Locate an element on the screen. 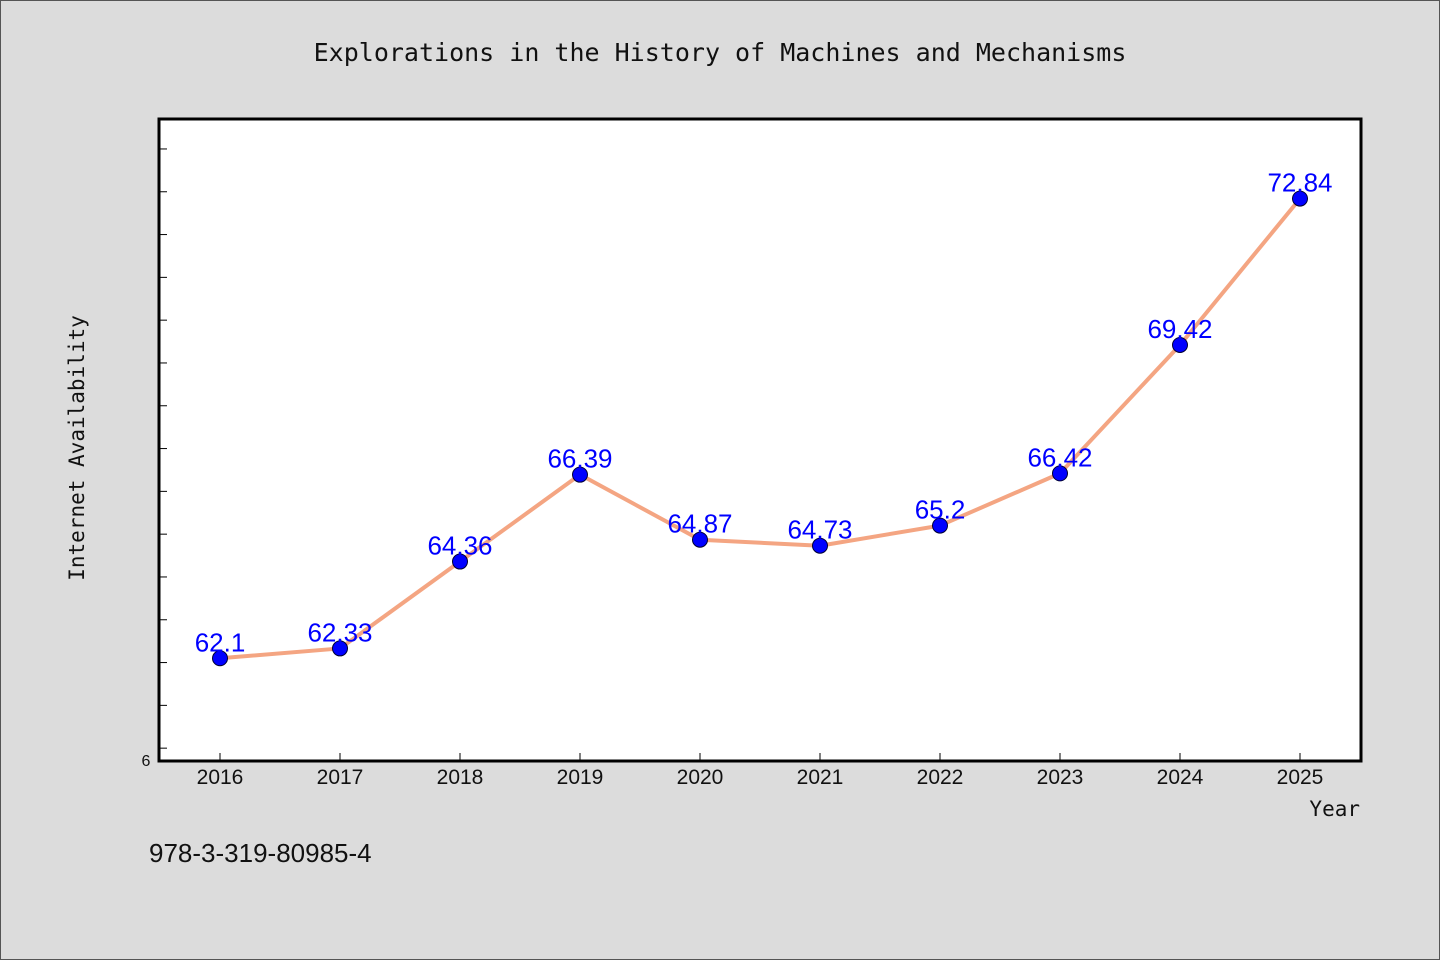  data-label: 62.1 is located at coordinates (220, 642).